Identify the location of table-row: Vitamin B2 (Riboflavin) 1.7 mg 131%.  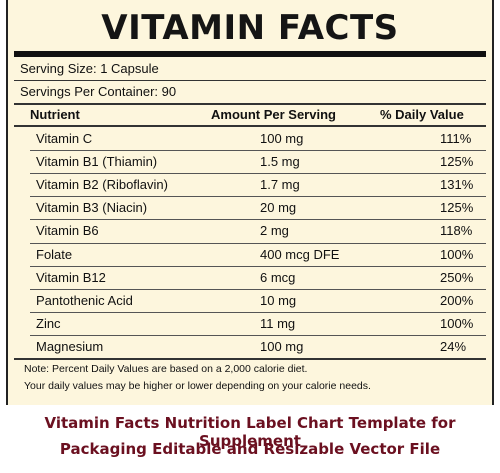
(258, 185).